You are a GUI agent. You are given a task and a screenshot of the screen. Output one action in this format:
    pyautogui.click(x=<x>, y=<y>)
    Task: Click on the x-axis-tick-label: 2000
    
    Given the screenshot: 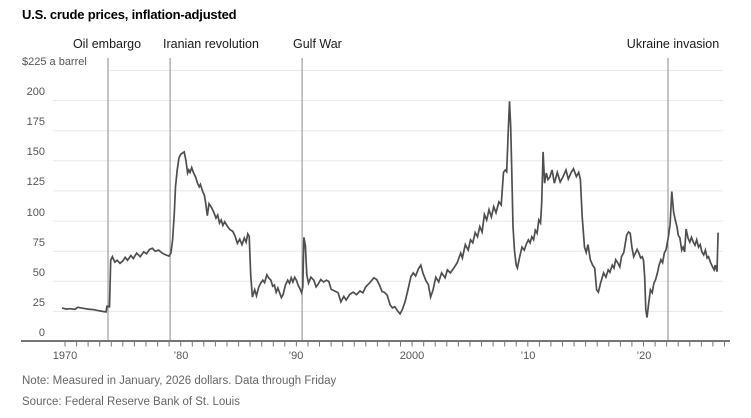 What is the action you would take?
    pyautogui.click(x=412, y=356)
    